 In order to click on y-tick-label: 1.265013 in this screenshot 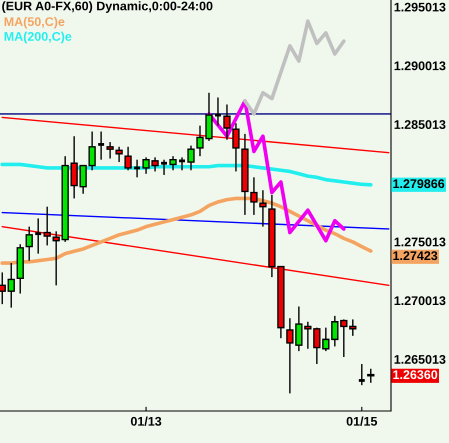, I will do `click(420, 359)`.